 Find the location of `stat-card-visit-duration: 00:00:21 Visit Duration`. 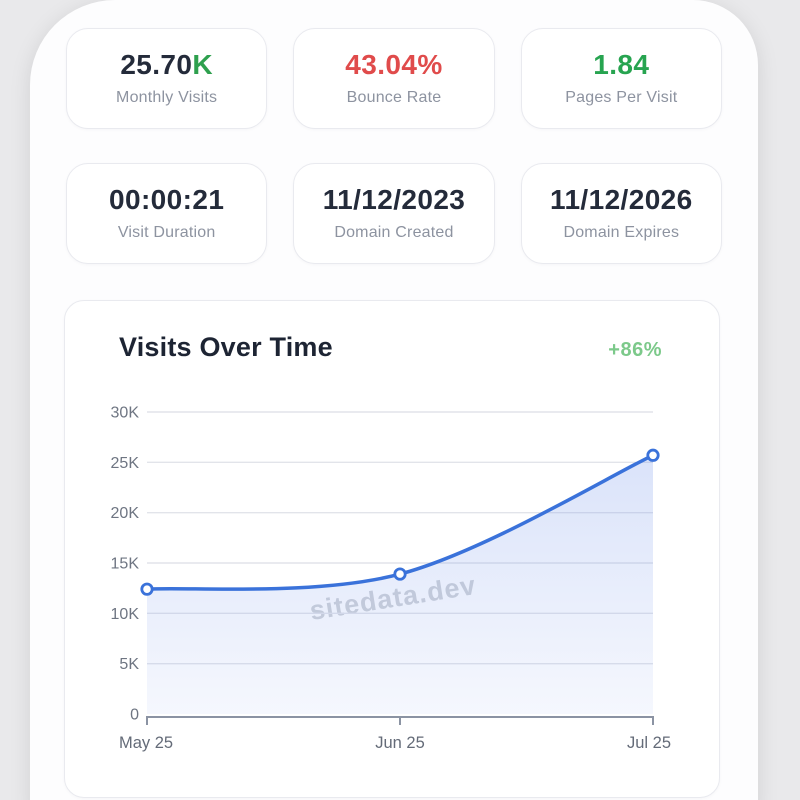

stat-card-visit-duration: 00:00:21 Visit Duration is located at coordinates (167, 213).